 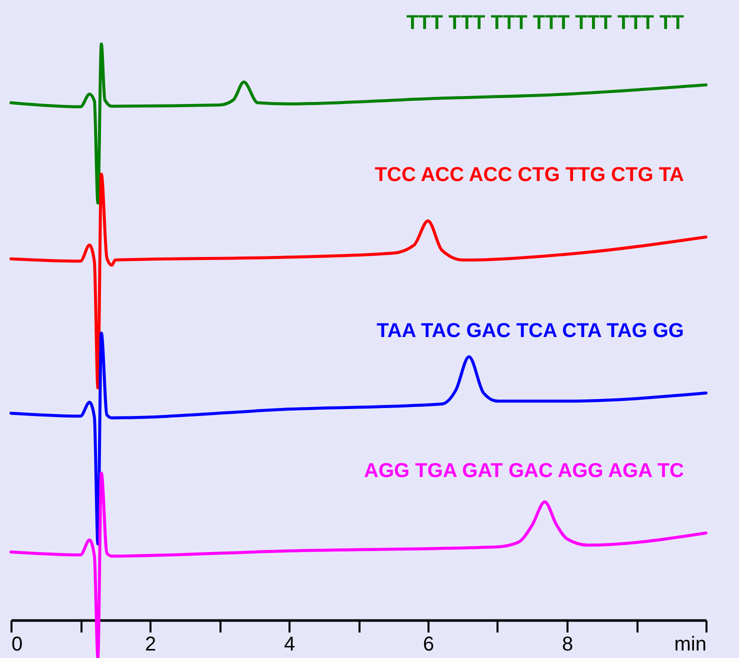 What do you see at coordinates (428, 645) in the screenshot?
I see `x-tick-label: 6` at bounding box center [428, 645].